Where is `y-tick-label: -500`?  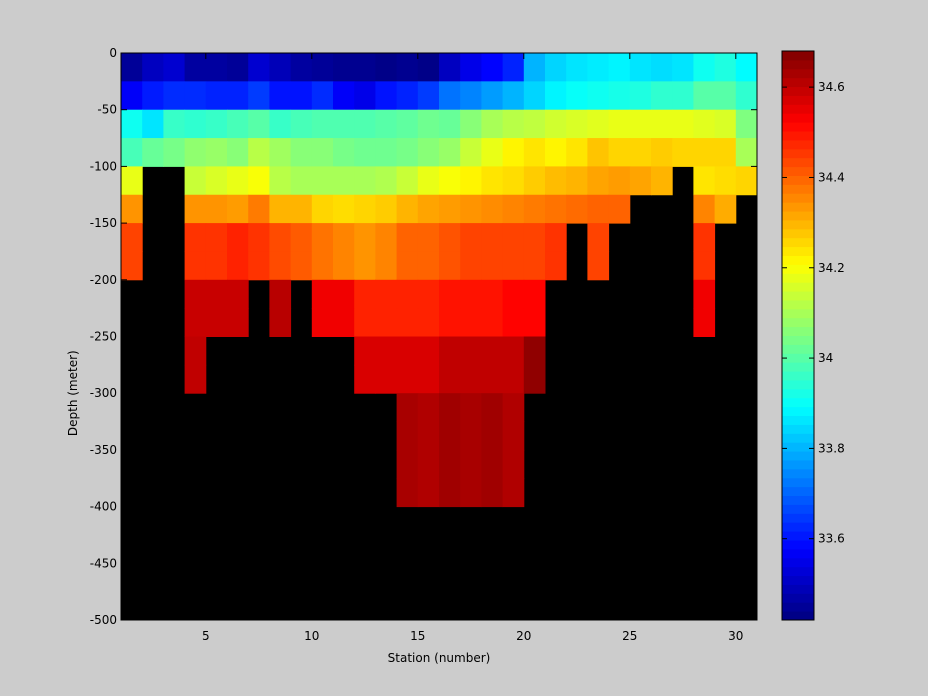 y-tick-label: -500 is located at coordinates (103, 620).